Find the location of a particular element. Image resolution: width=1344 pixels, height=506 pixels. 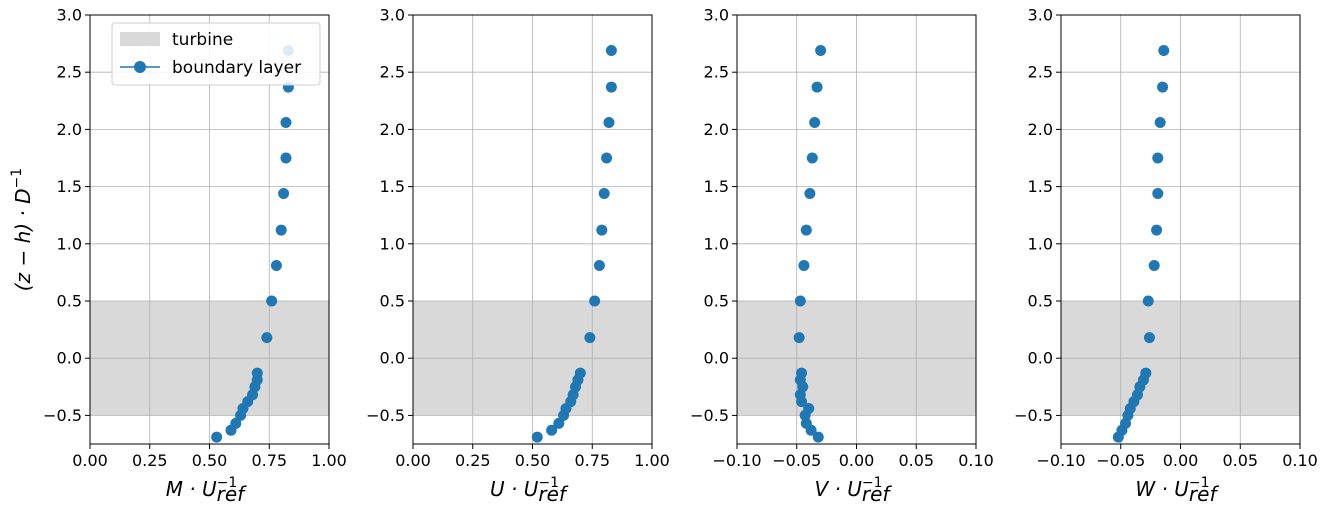

y-axis-label: (z − h) · D−1 is located at coordinates (22, 229).